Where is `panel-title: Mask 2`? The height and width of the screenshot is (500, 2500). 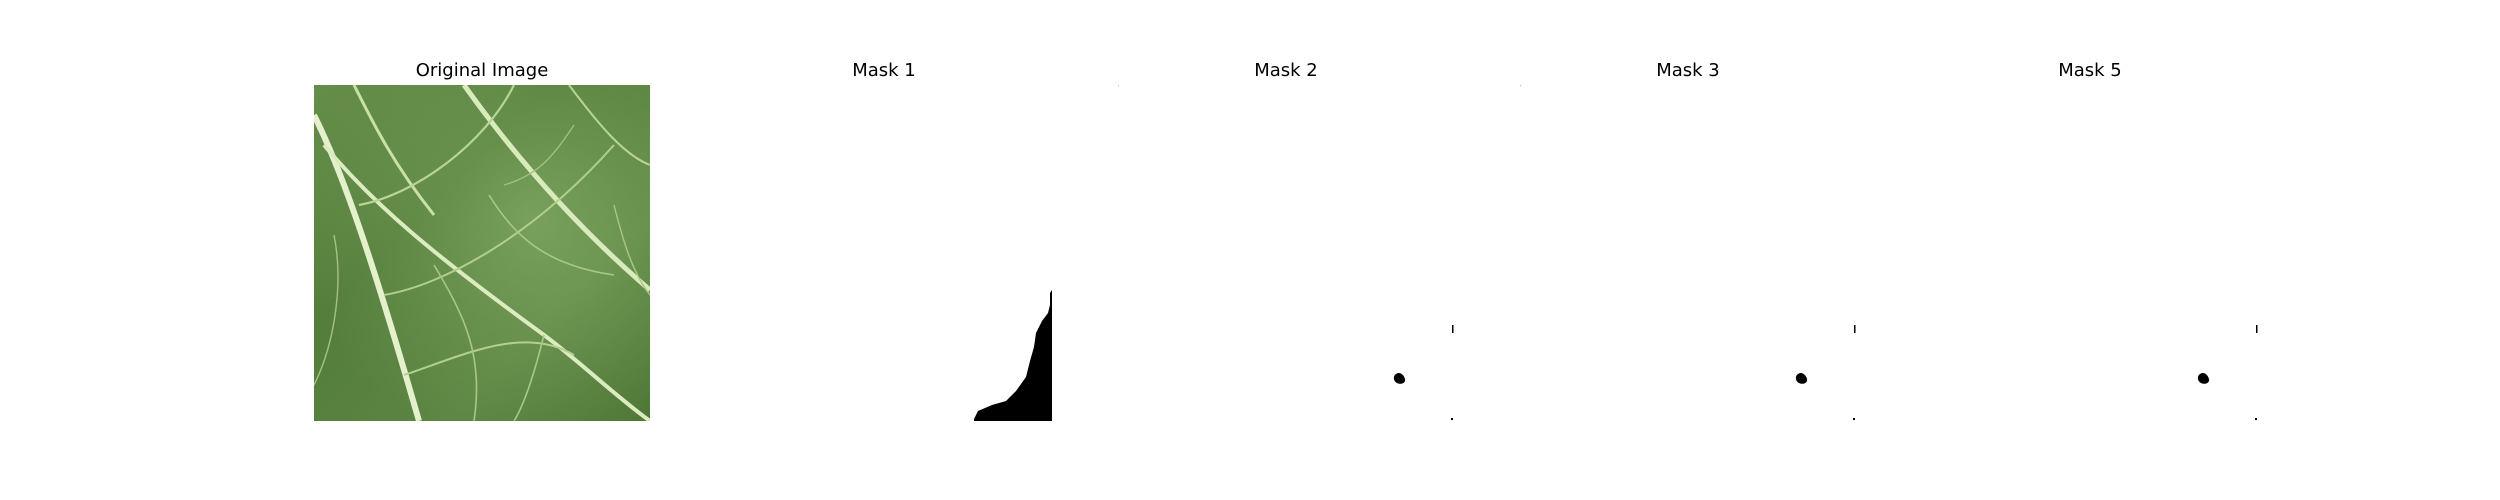
panel-title: Mask 2 is located at coordinates (1286, 70).